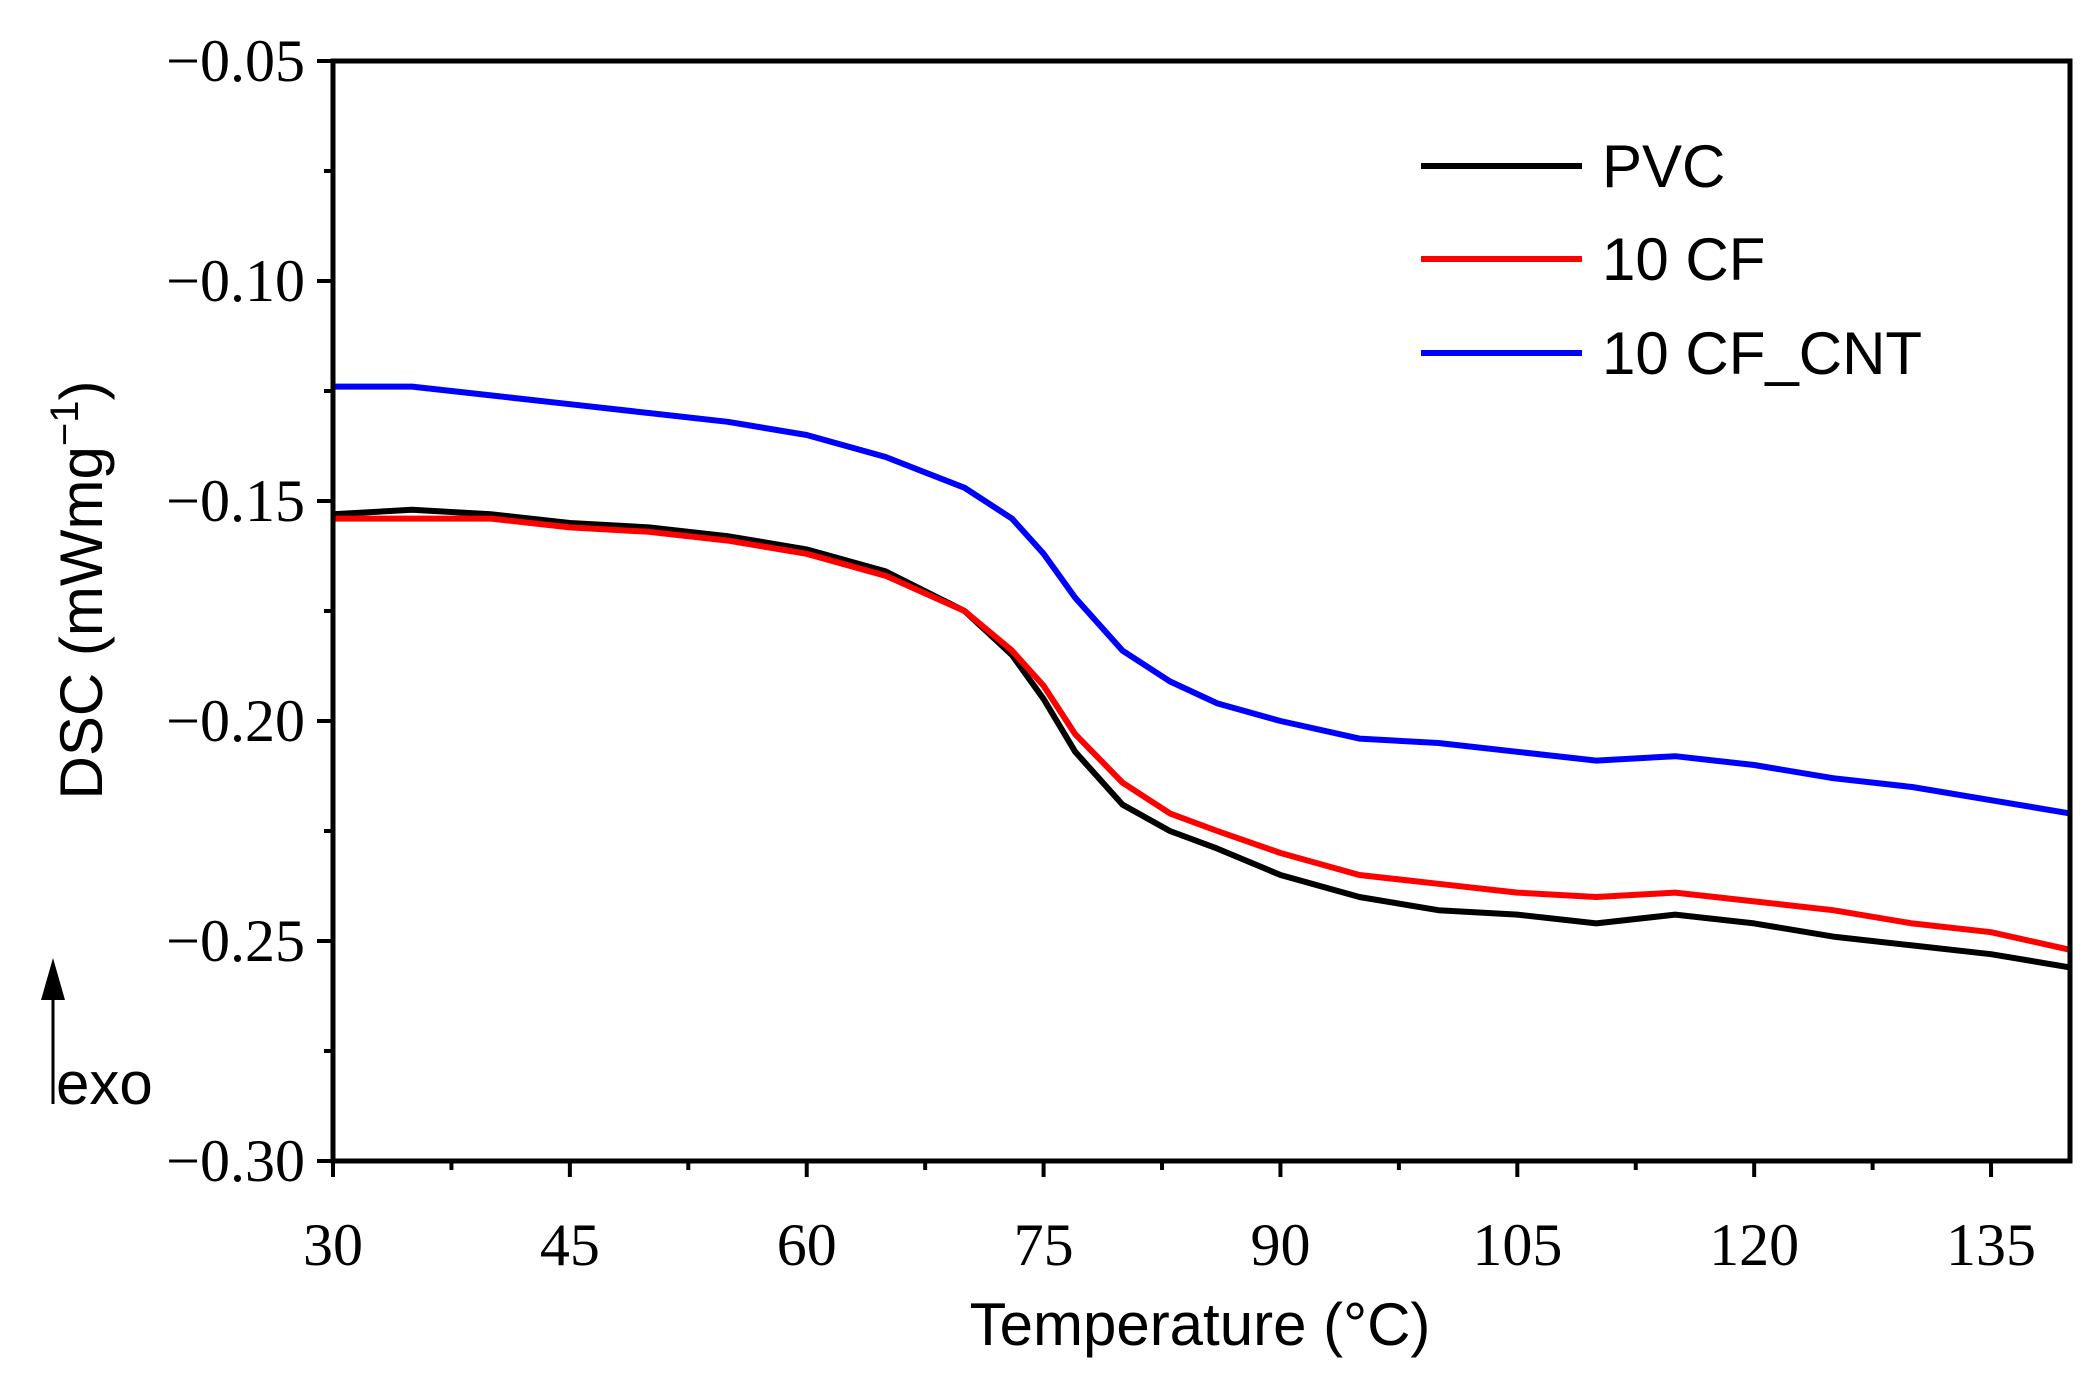 Image resolution: width=2090 pixels, height=1374 pixels. What do you see at coordinates (235, 501) in the screenshot?
I see `y-tick-label: −0.15` at bounding box center [235, 501].